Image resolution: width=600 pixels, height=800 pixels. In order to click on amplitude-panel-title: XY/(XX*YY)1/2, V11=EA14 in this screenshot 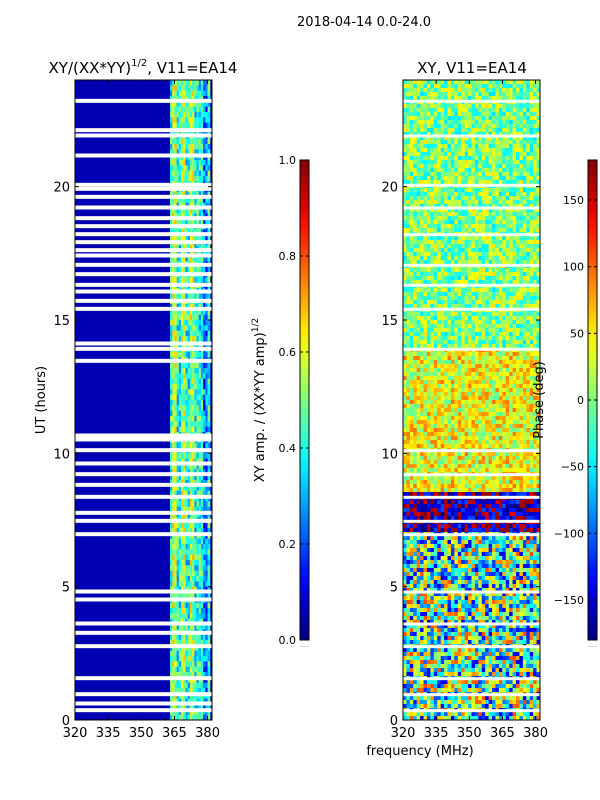, I will do `click(143, 67)`.